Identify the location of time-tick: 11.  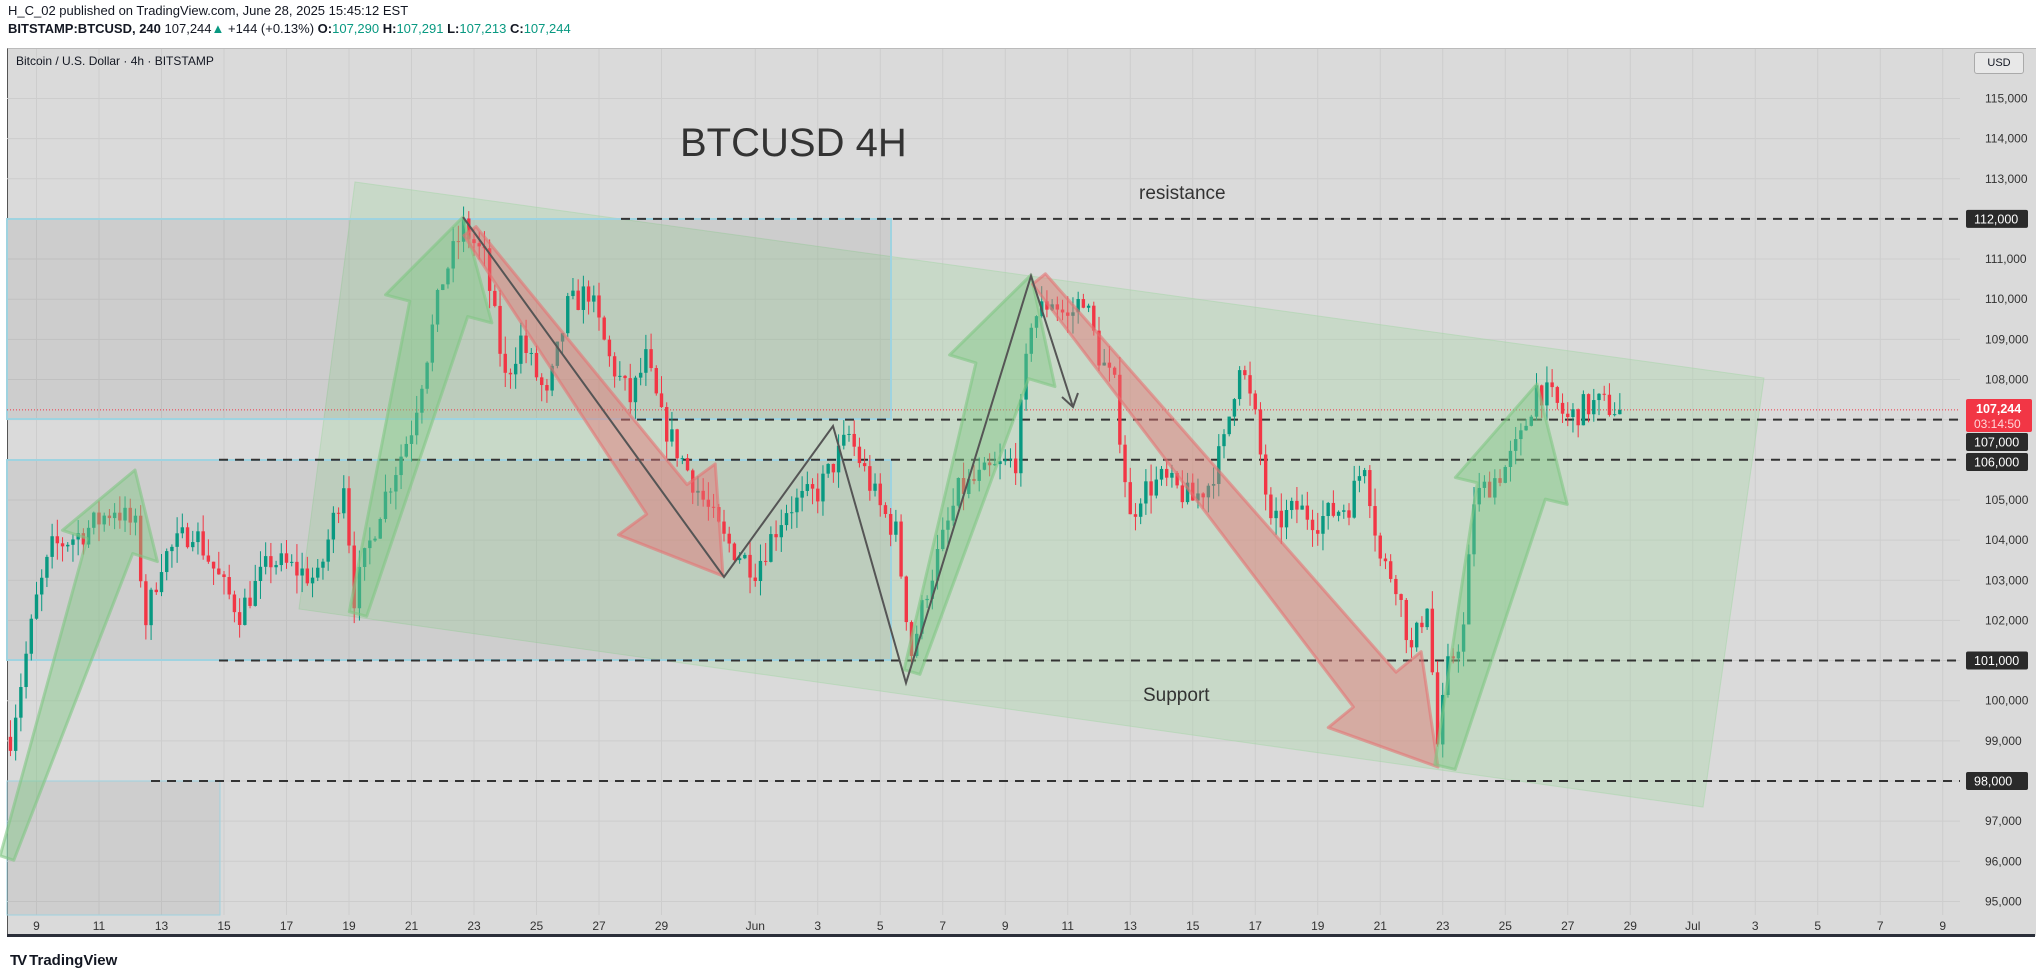
(1068, 926).